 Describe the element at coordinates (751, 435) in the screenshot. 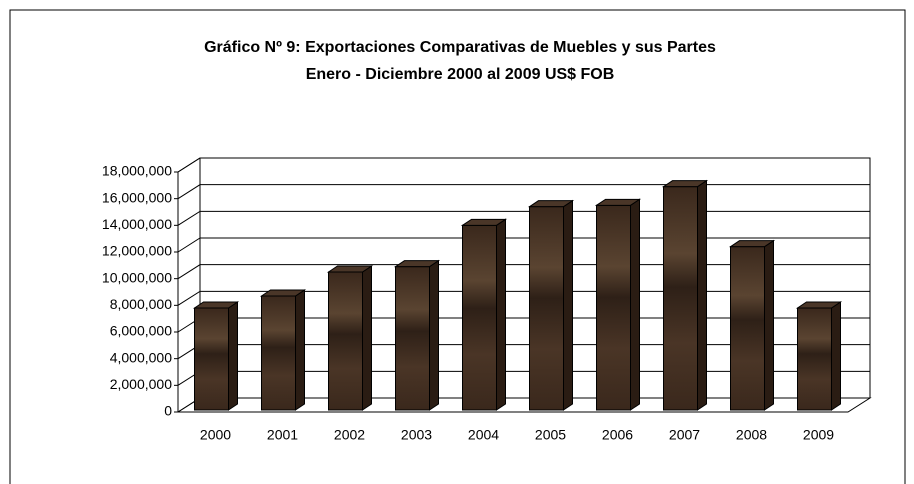

I see `x-tick-label: 2008` at that location.